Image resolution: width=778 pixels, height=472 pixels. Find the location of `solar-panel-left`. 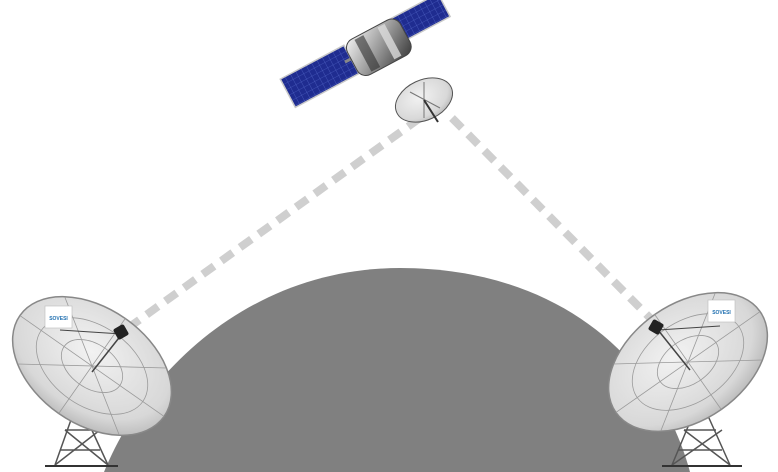

solar-panel-left is located at coordinates (319, 76).